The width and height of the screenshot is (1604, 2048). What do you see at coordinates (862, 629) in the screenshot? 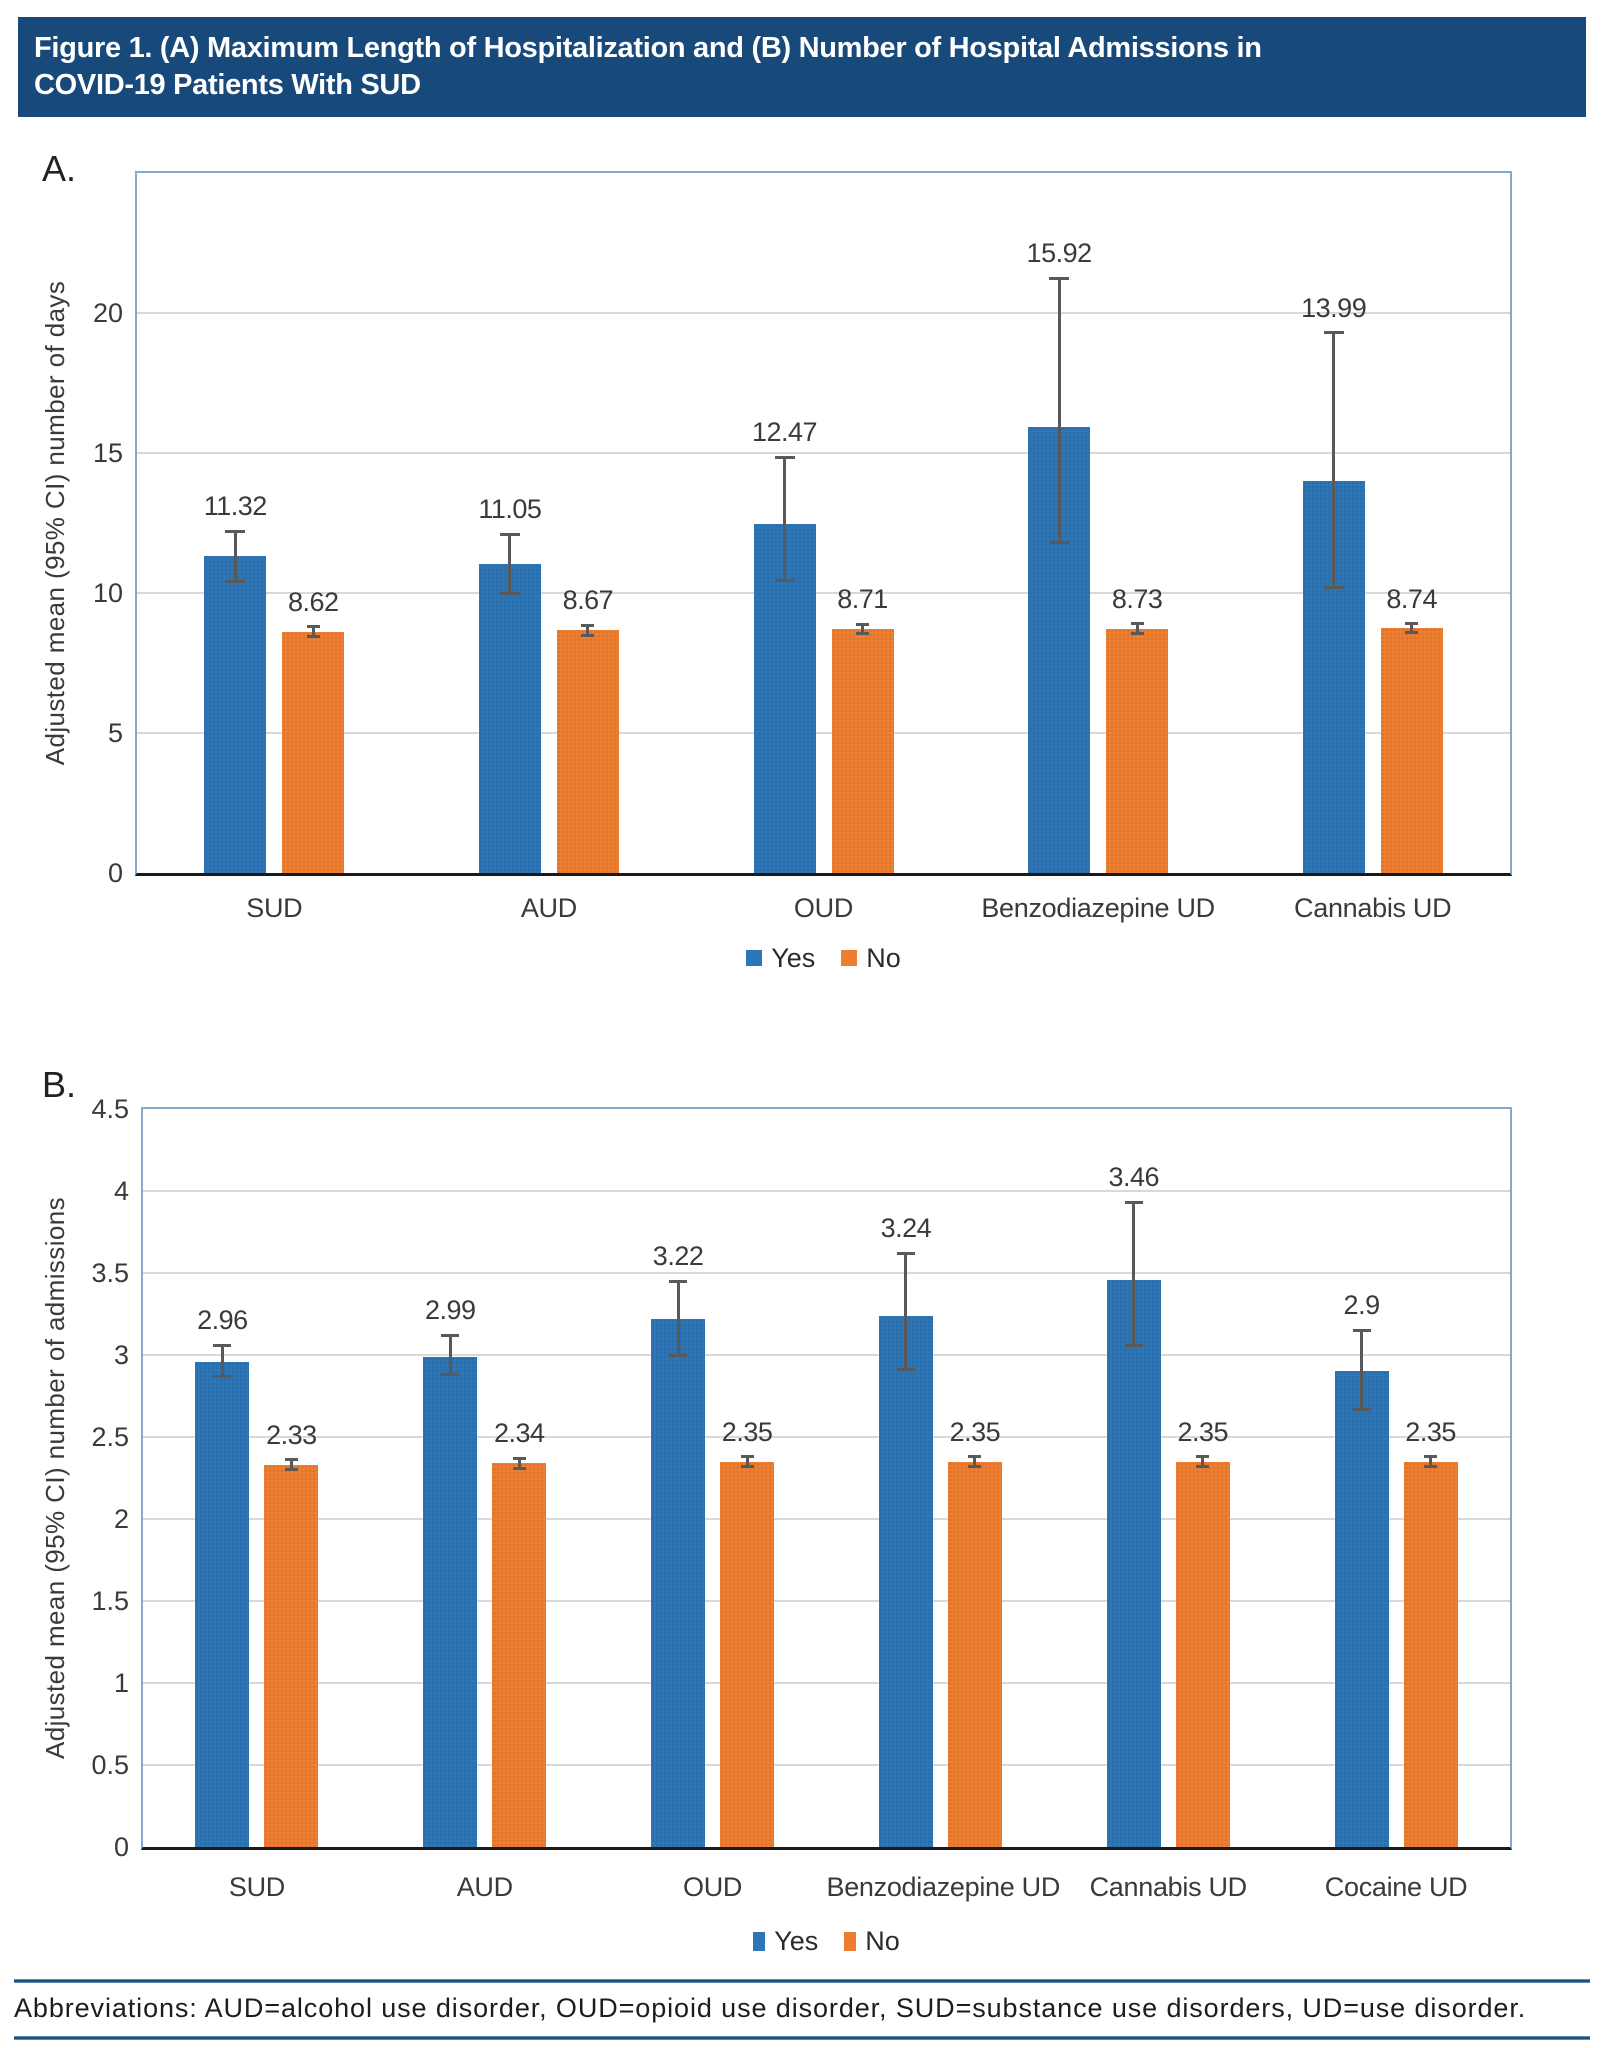
I see `error-bar-no-oud-a` at bounding box center [862, 629].